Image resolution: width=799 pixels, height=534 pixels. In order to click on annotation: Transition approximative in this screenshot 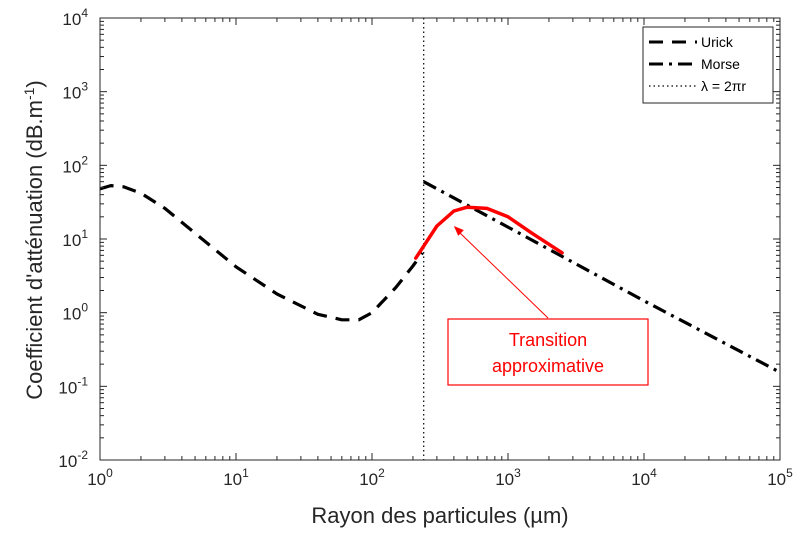, I will do `click(548, 306)`.